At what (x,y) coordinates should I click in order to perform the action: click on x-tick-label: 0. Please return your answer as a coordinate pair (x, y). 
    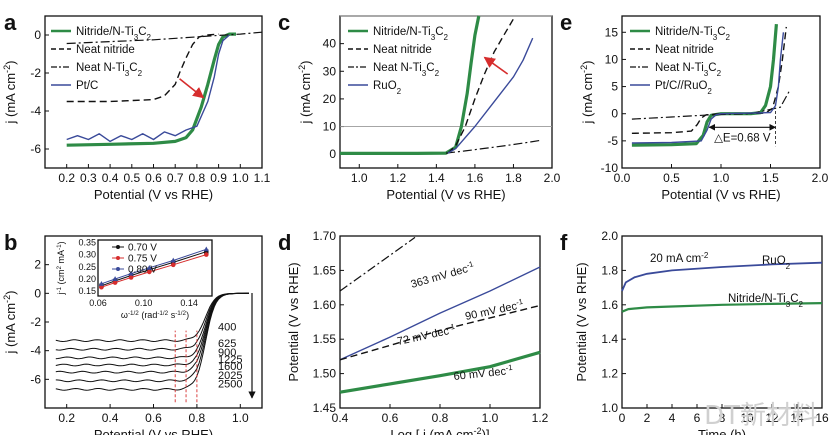
    Looking at the image, I should click on (622, 418).